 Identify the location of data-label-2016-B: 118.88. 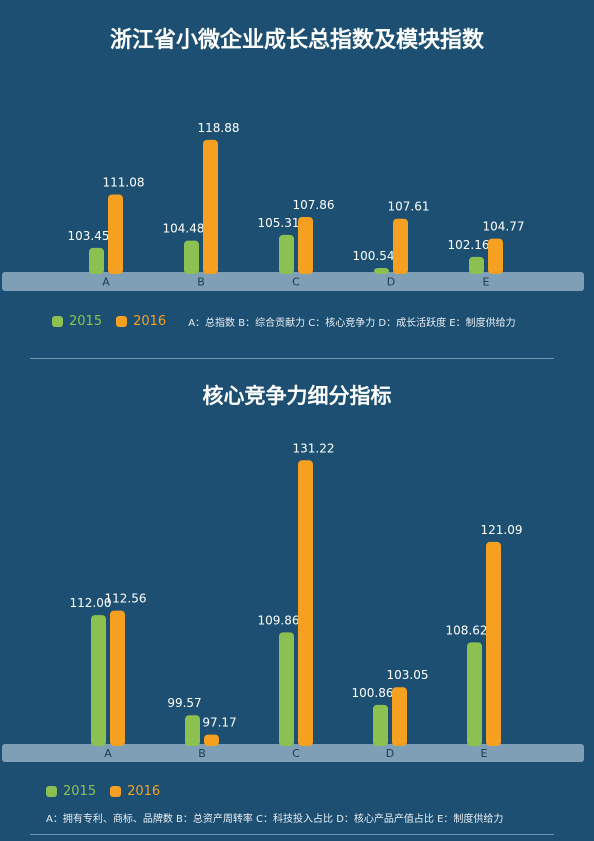
(219, 128).